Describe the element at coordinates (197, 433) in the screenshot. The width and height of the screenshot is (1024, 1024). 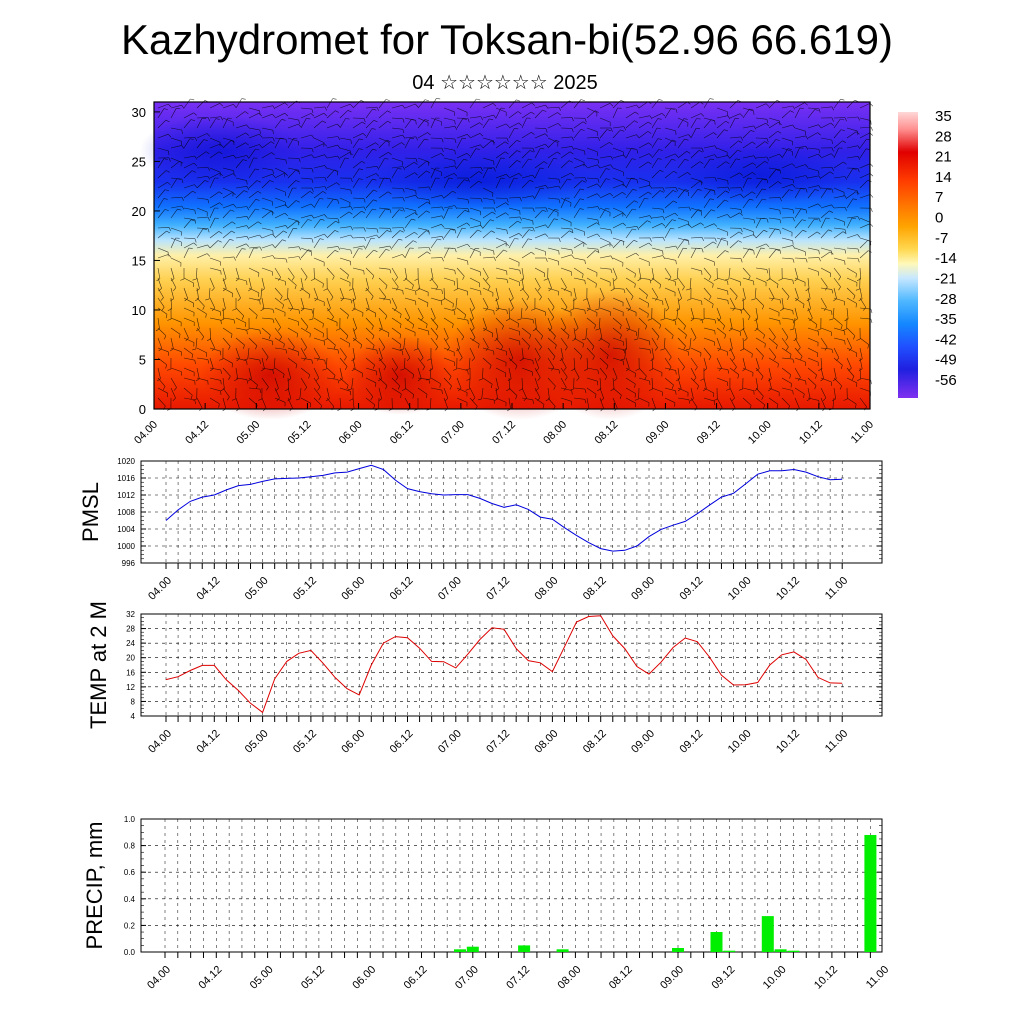
I see `heatmap-x-tick-label: 04.12` at that location.